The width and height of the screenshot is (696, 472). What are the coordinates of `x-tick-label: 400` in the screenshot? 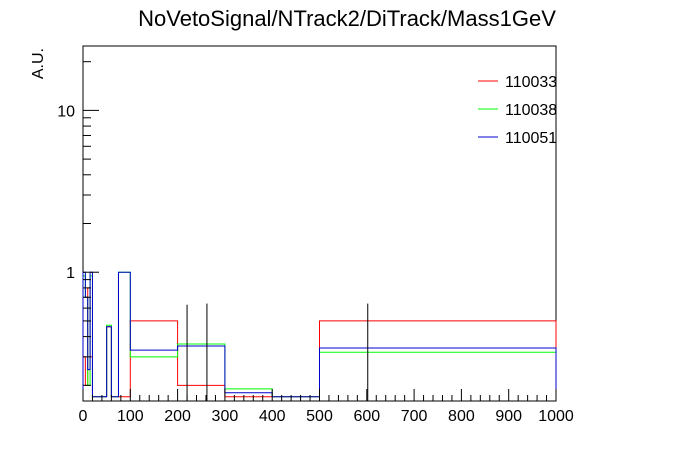 It's located at (272, 416).